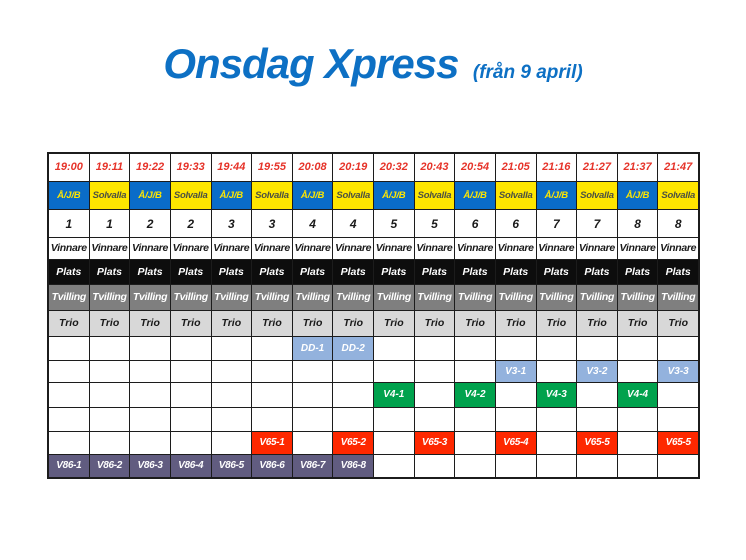 The height and width of the screenshot is (560, 746). What do you see at coordinates (475, 395) in the screenshot?
I see `v4-row-cell-11: V4-2` at bounding box center [475, 395].